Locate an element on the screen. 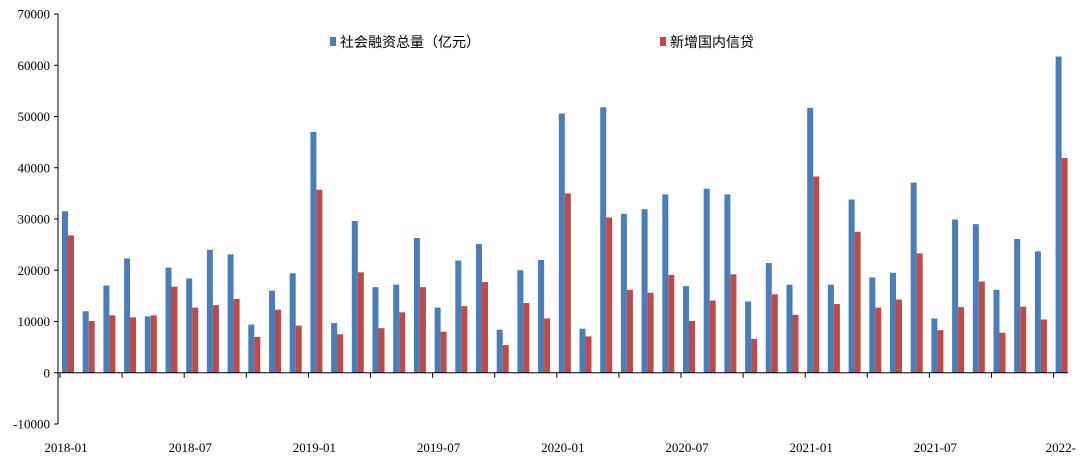  y-tick-label: 0 is located at coordinates (47, 372).